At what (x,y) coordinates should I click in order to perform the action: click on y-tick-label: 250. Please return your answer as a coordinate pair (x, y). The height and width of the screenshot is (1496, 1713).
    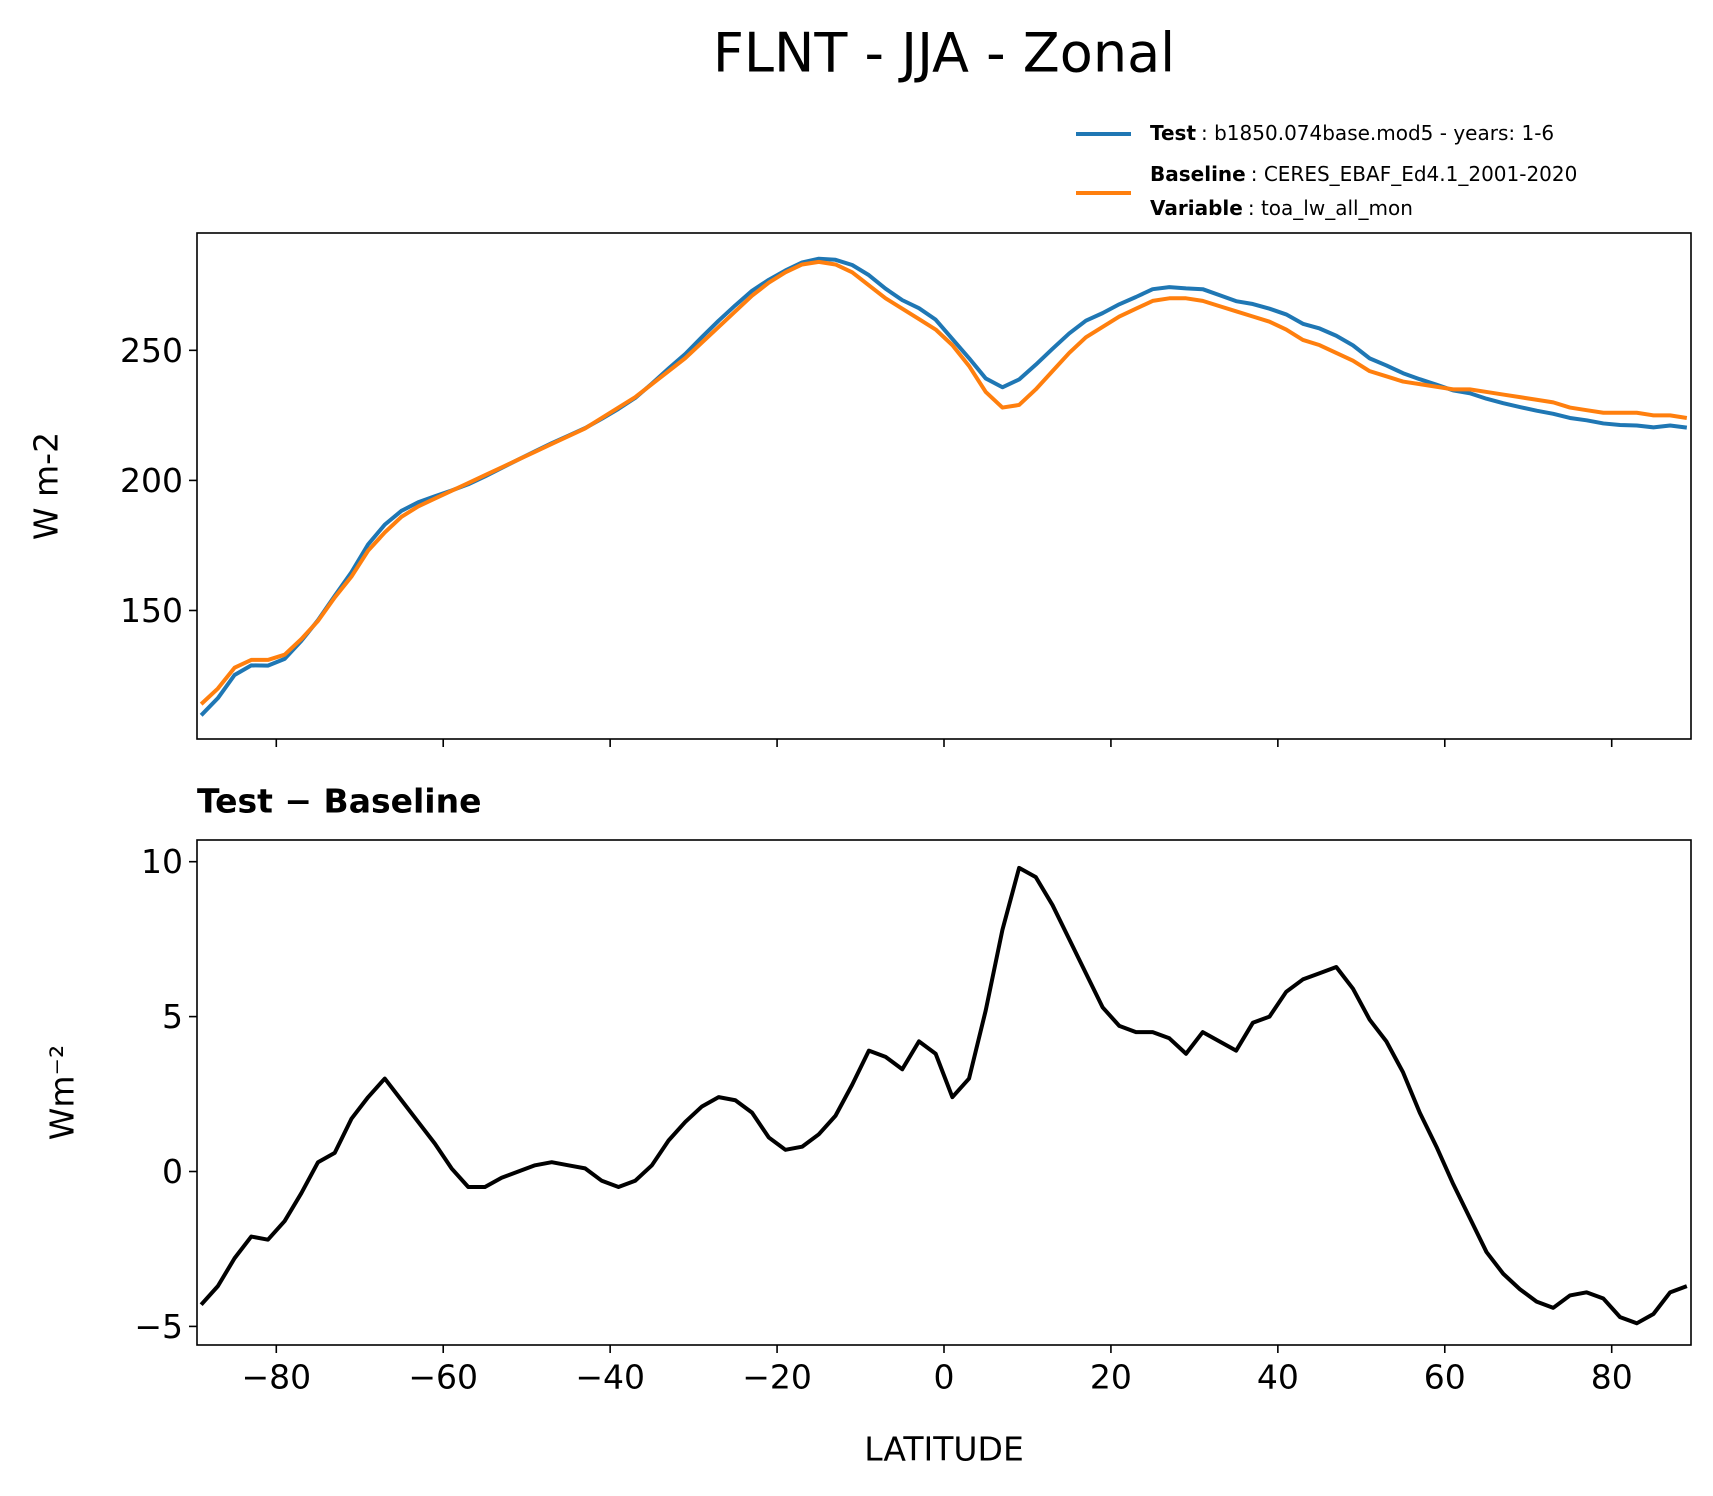
    Looking at the image, I should click on (151, 350).